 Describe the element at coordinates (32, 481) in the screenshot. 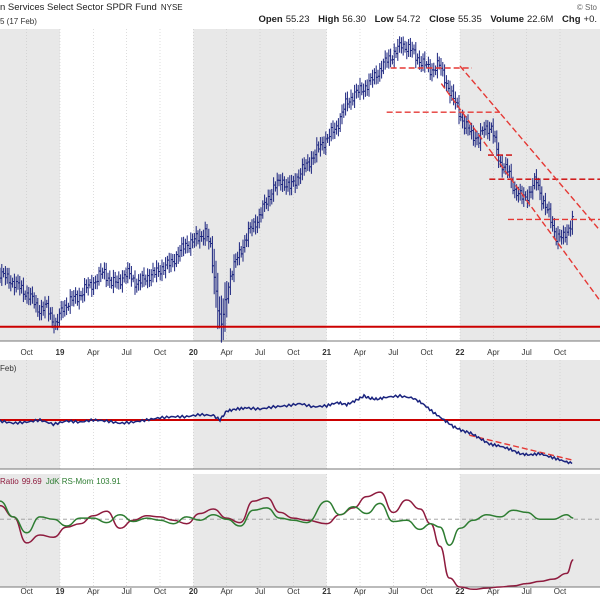

I see `legend-ratio-value: 99.69` at that location.